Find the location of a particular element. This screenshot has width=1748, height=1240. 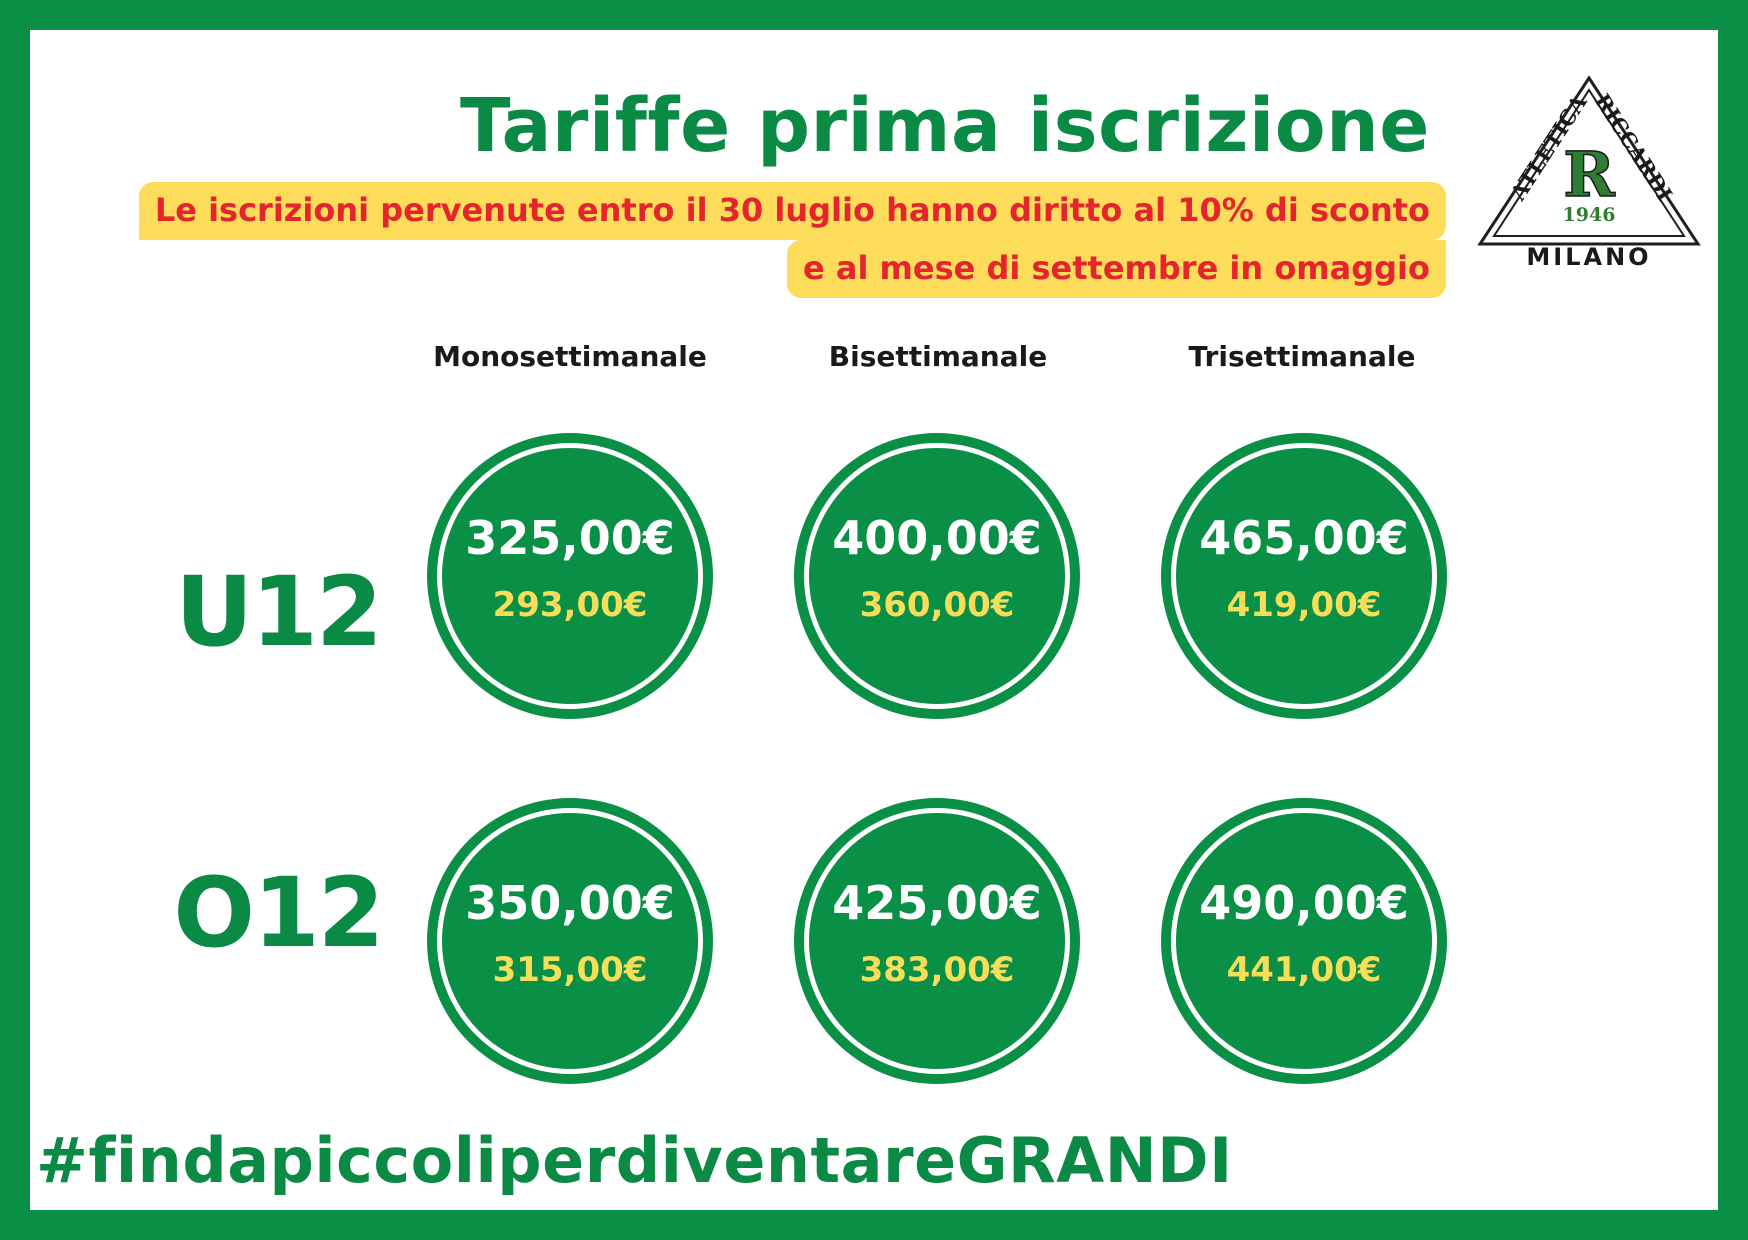

logo-letter: R is located at coordinates (1589, 174).